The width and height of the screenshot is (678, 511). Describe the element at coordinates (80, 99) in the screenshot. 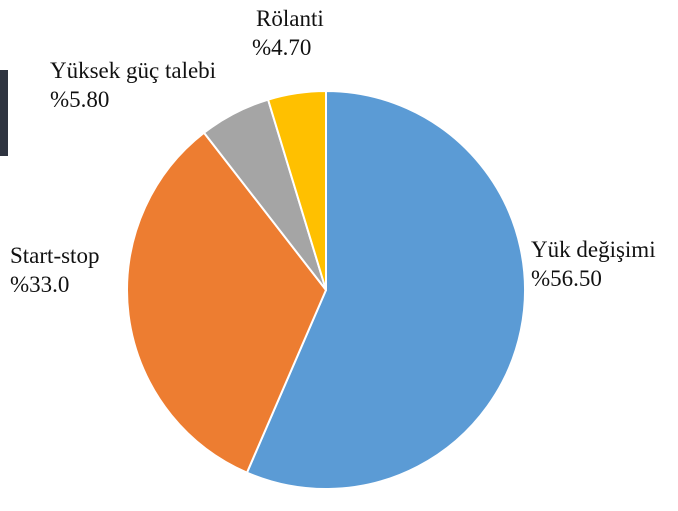

I see `slice-value: %5.80` at that location.